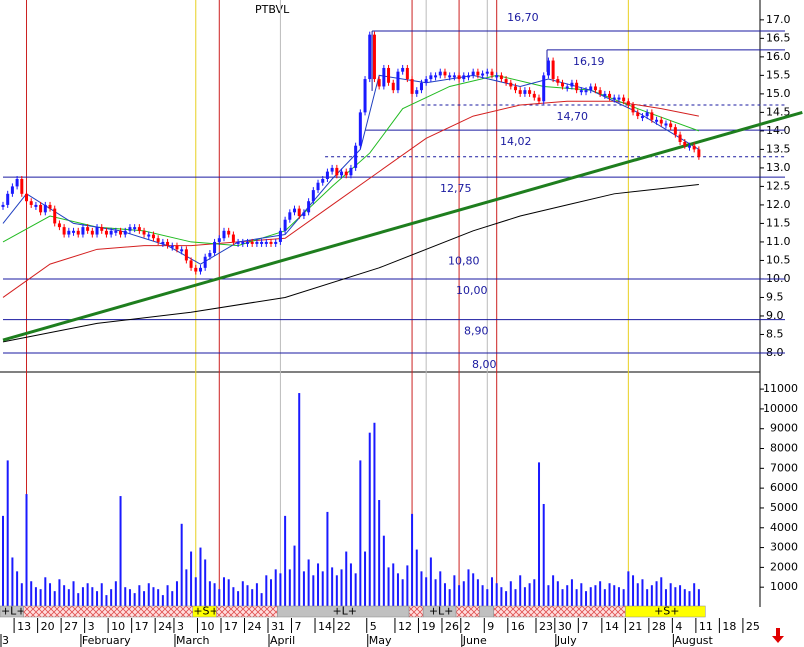 Image resolution: width=804 pixels, height=647 pixels. I want to click on level-label: 12,75, so click(456, 188).